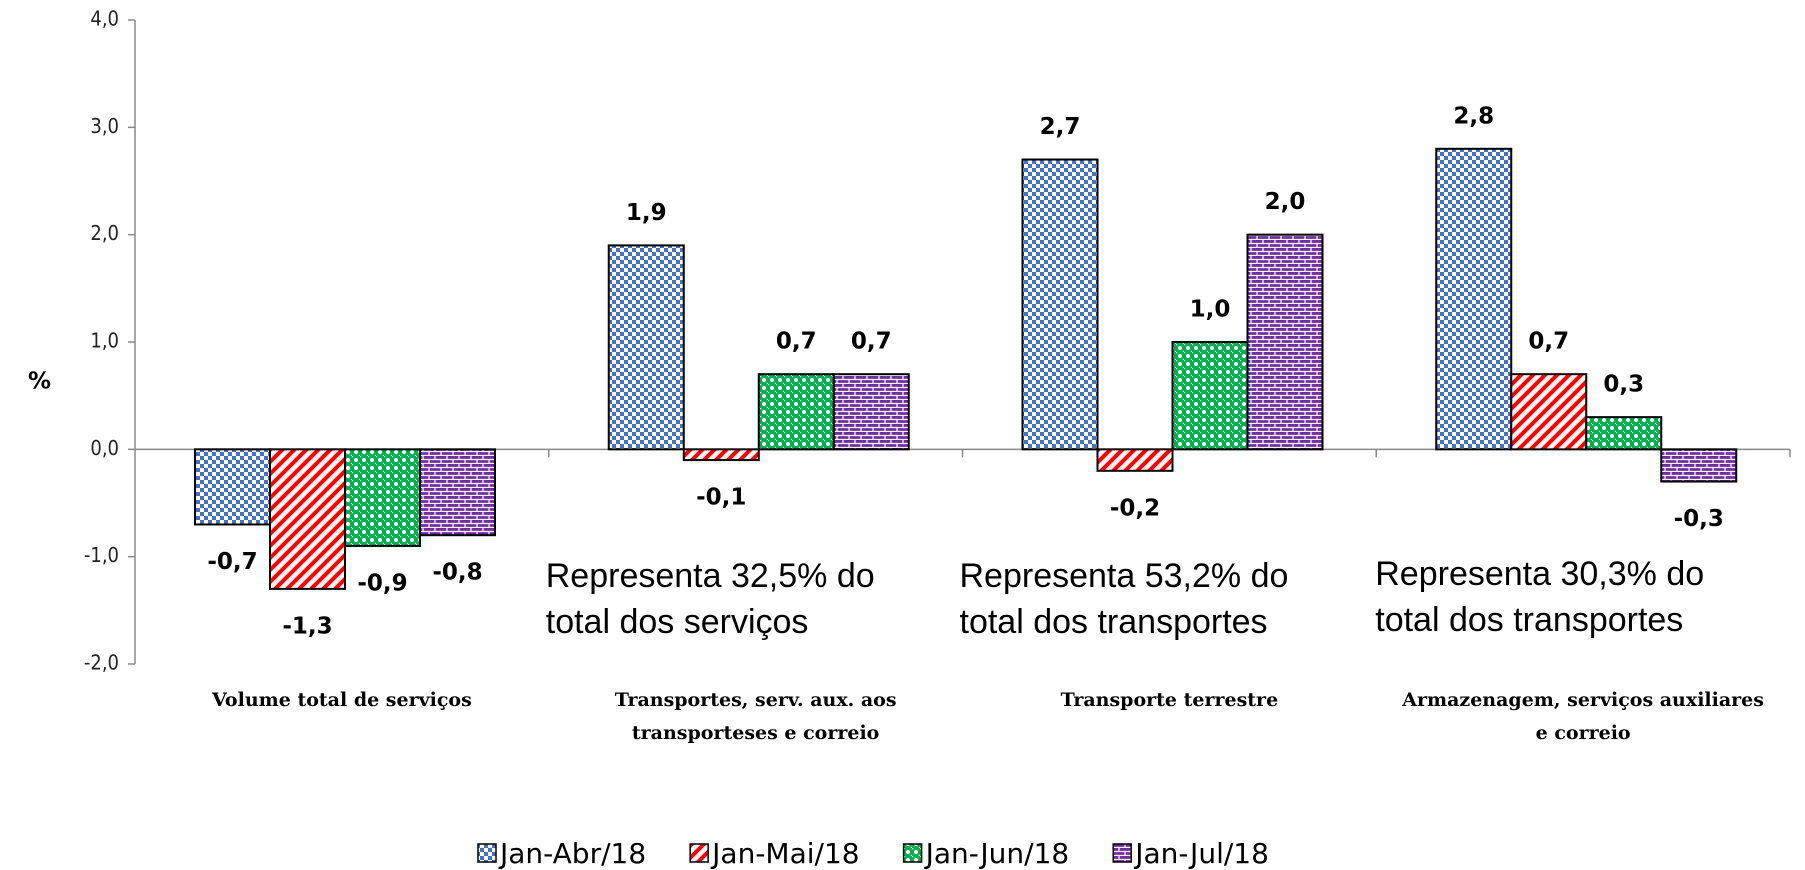 Image resolution: width=1805 pixels, height=870 pixels. I want to click on y-tick-label: 3,0, so click(104, 126).